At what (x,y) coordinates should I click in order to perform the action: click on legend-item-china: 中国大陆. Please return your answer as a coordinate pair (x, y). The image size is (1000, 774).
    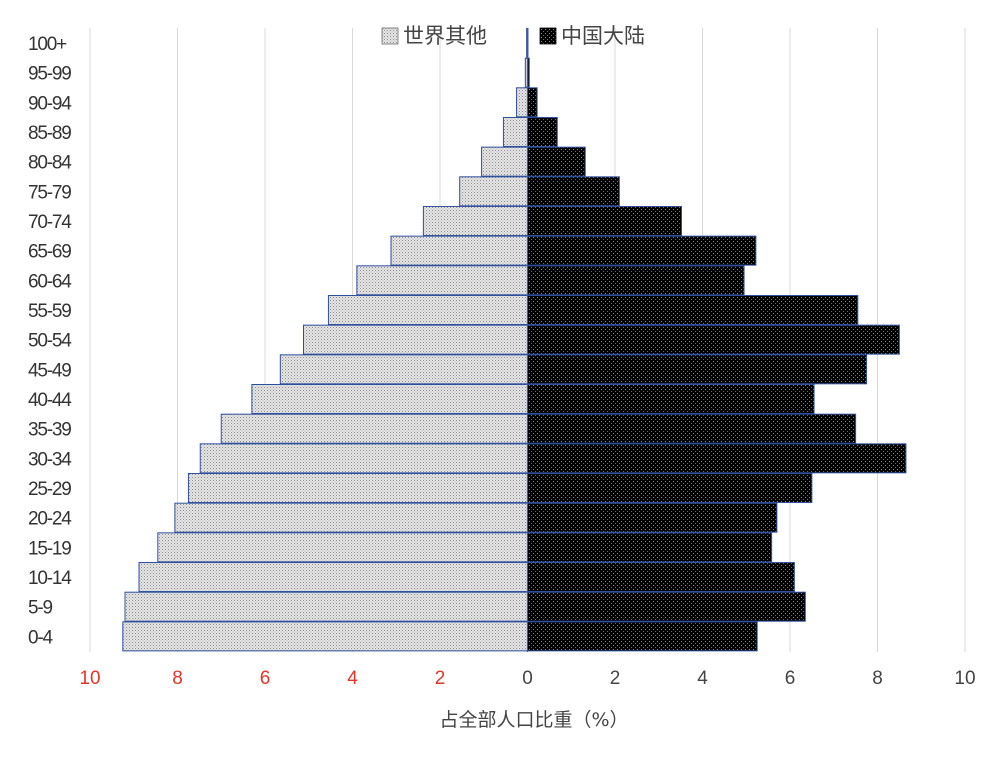
    Looking at the image, I should click on (592, 36).